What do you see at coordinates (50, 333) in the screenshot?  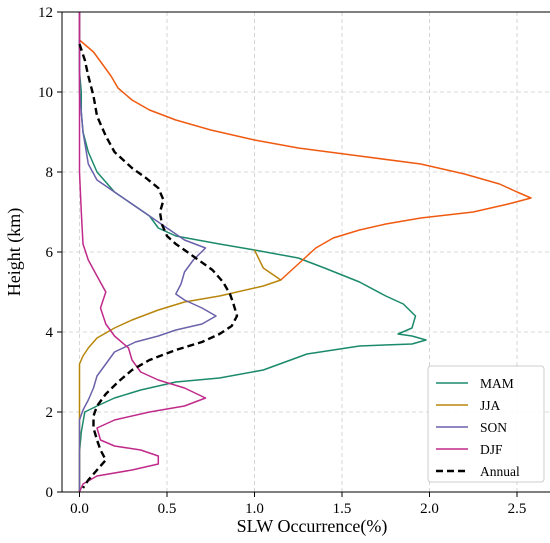 I see `y-tick-label: 4` at bounding box center [50, 333].